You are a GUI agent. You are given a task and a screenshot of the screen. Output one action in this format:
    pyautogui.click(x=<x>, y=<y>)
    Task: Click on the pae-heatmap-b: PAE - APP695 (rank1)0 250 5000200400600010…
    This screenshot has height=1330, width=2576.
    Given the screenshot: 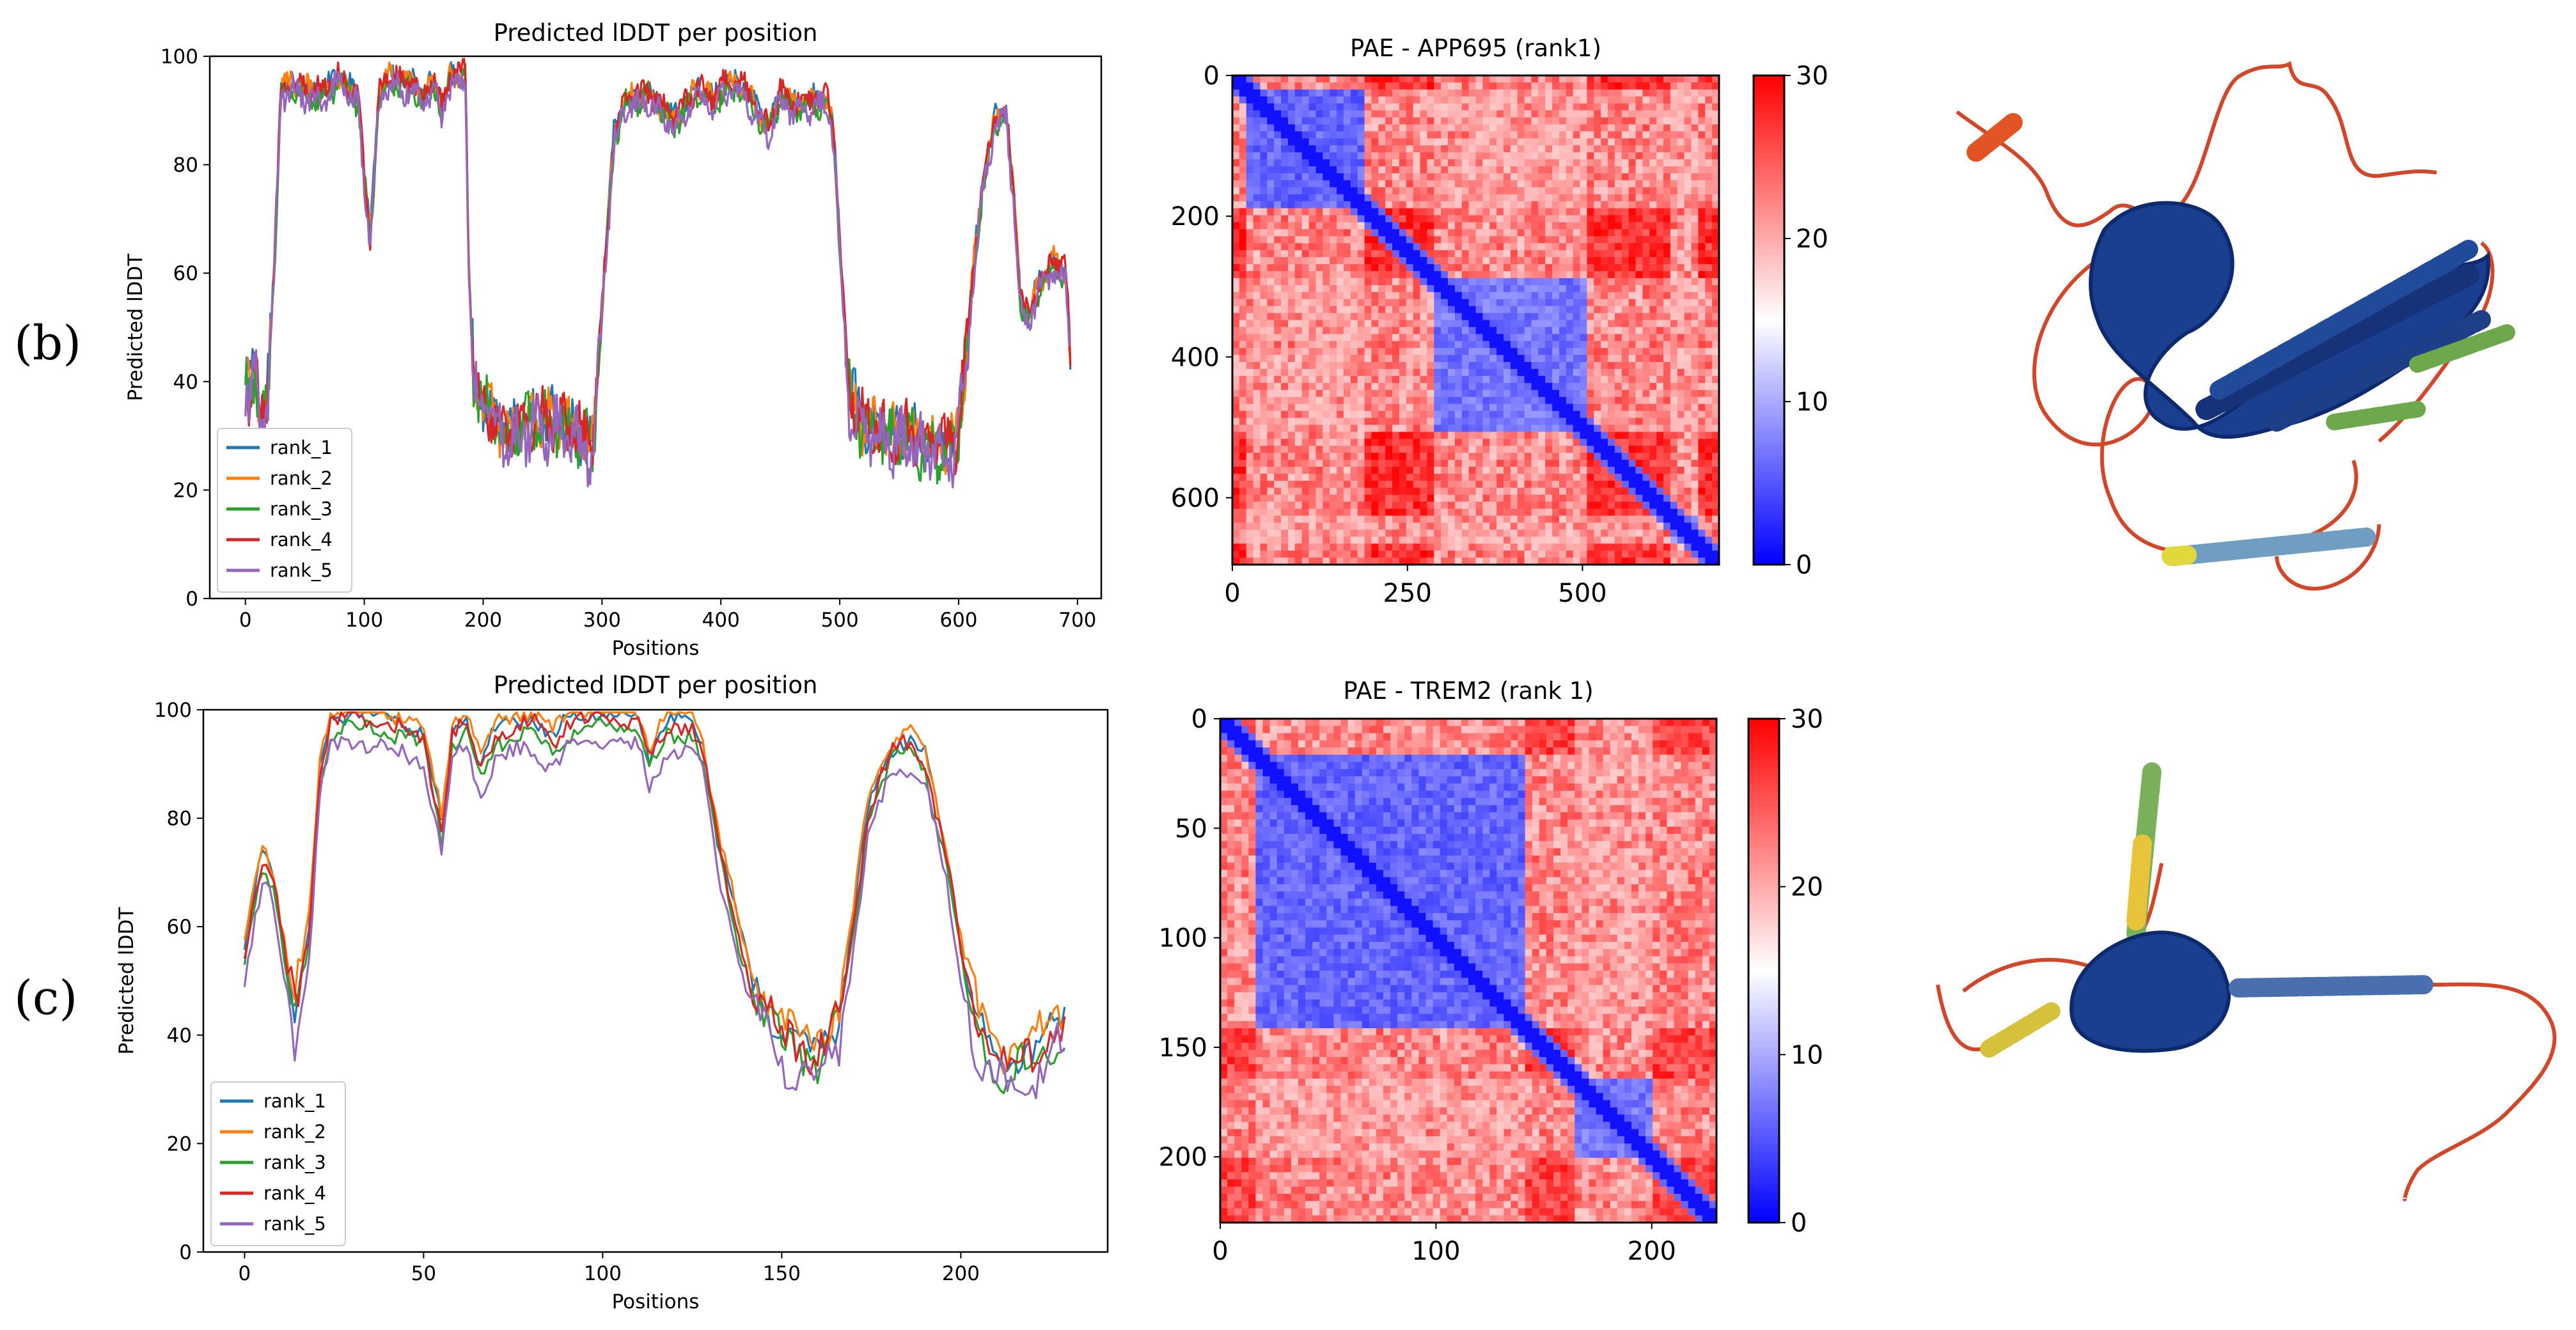 What is the action you would take?
    pyautogui.click(x=1499, y=321)
    